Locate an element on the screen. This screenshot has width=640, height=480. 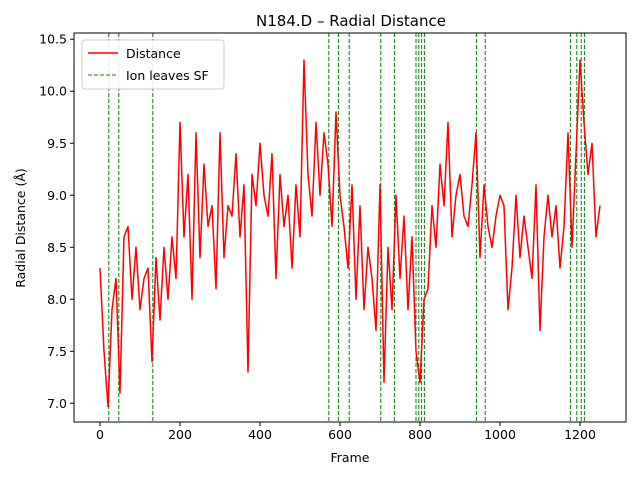
y-tick-label: 9.0 is located at coordinates (57, 195).